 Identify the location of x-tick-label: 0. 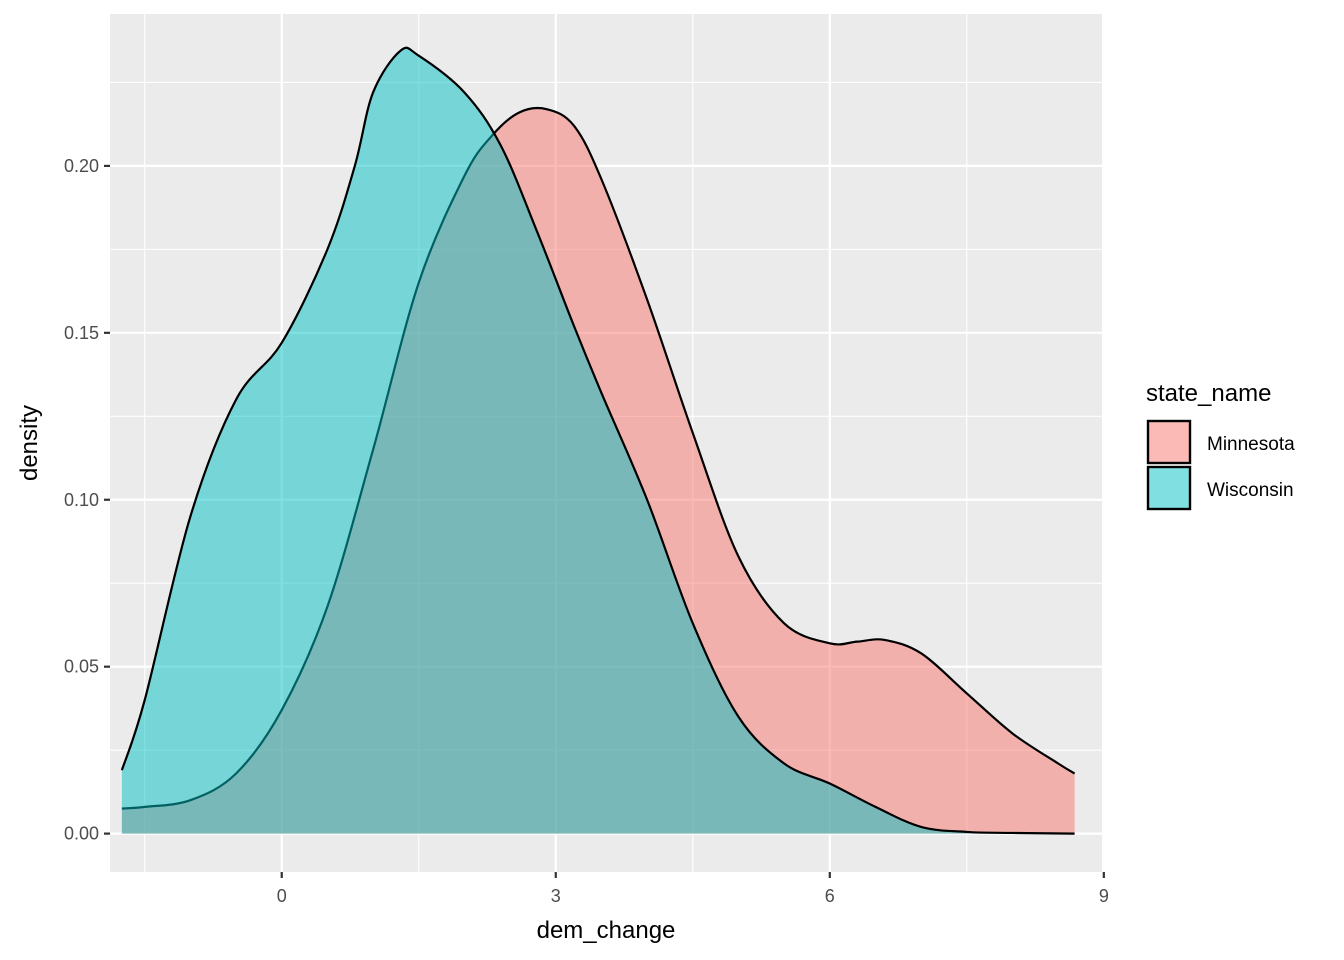
(282, 896).